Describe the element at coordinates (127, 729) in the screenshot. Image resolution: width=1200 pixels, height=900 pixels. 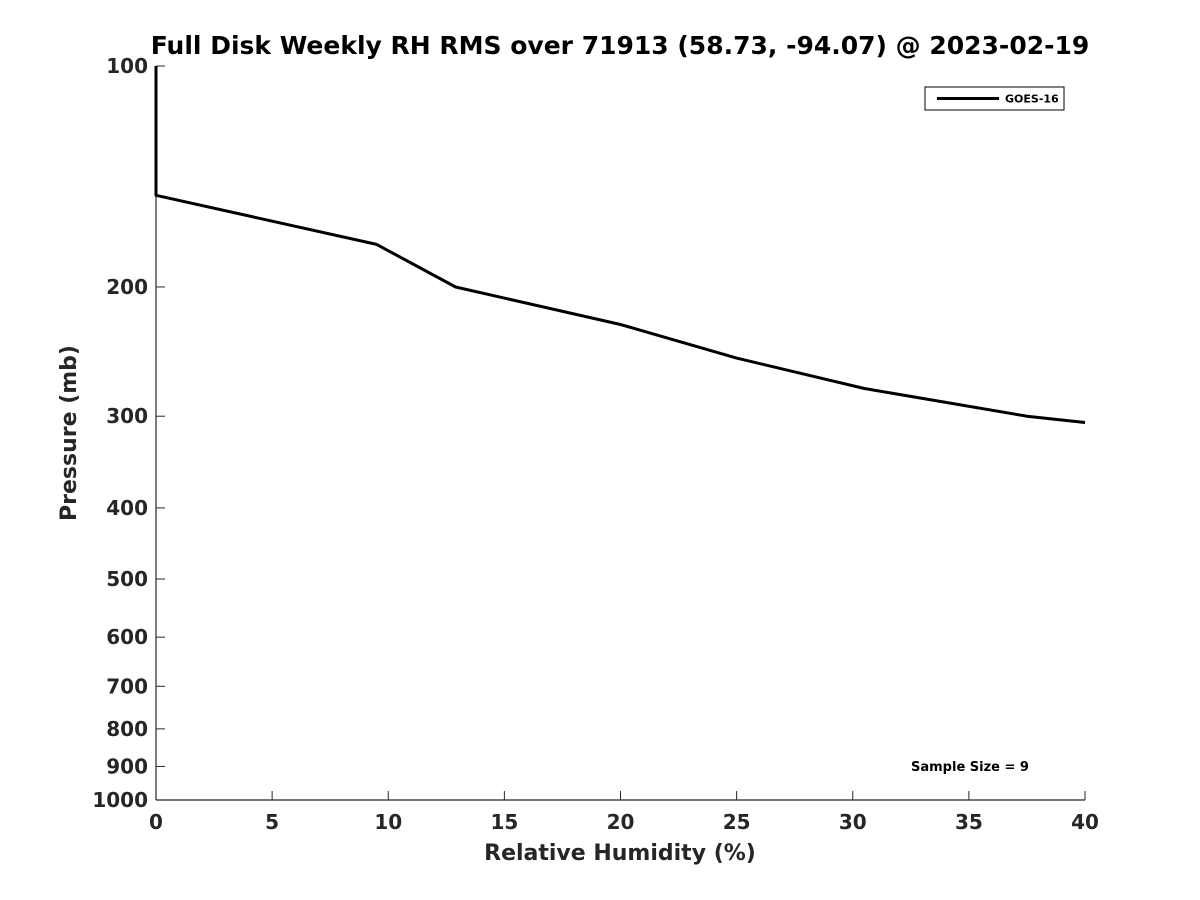
I see `y-tick-label: 800` at that location.